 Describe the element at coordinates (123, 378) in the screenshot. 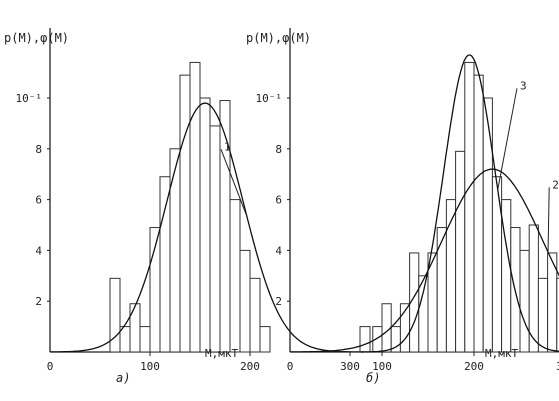

I see `panel-label: а)` at that location.